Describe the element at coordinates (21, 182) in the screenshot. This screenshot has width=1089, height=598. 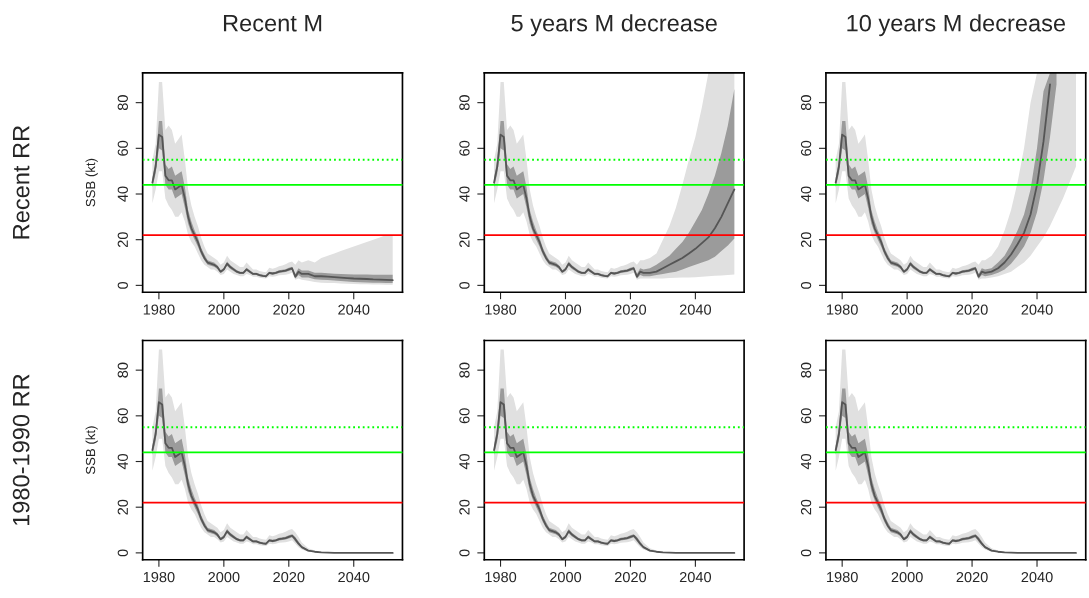
I see `text: Recent RR` at that location.